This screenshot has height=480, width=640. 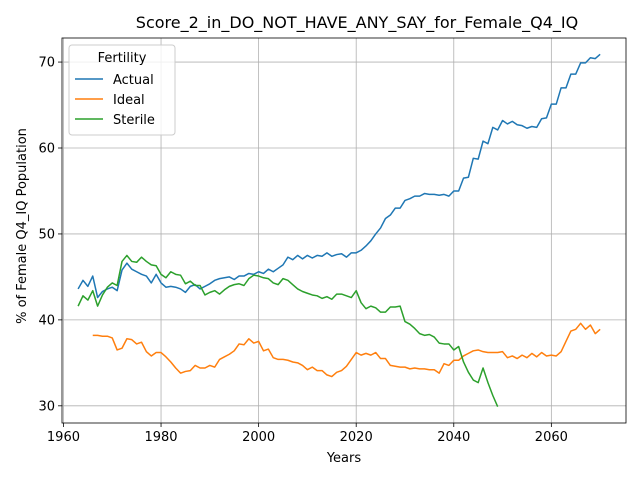 I want to click on legend-label-ideal: Ideal, so click(x=129, y=100).